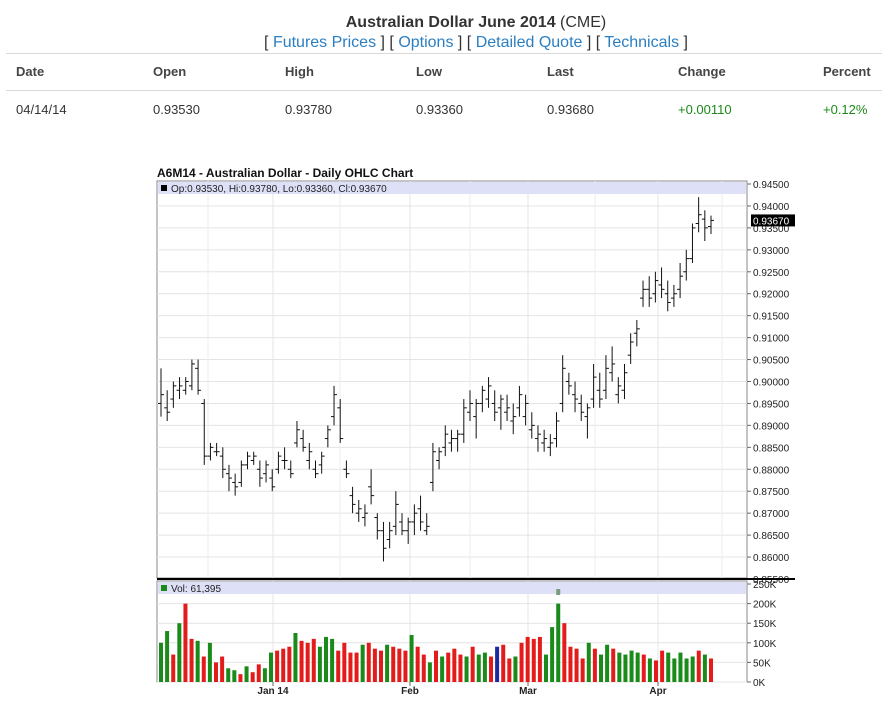 The width and height of the screenshot is (882, 704). What do you see at coordinates (583, 22) in the screenshot?
I see `exchange-label: (CME)` at bounding box center [583, 22].